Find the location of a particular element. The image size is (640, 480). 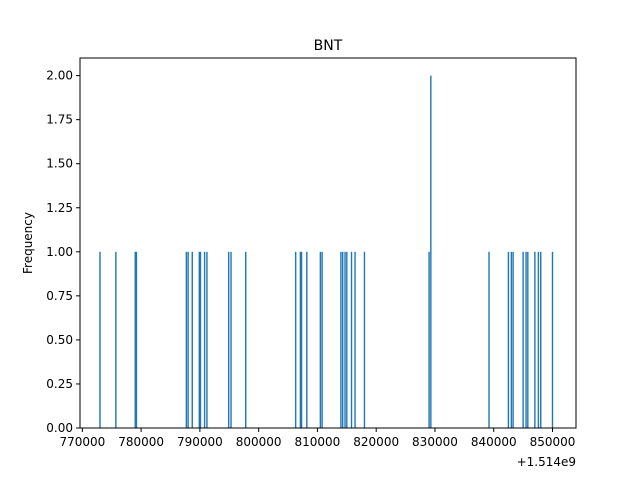

x-tick-label: 810000 is located at coordinates (318, 442).